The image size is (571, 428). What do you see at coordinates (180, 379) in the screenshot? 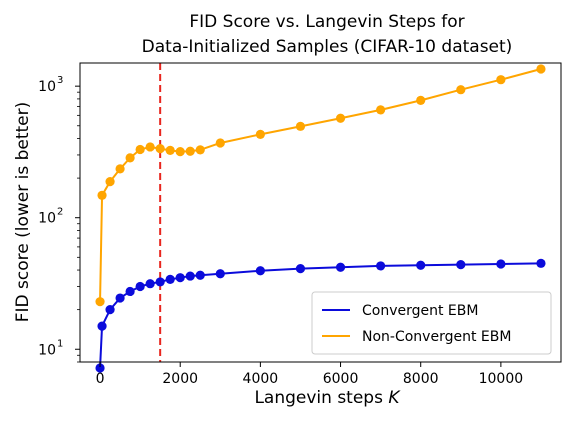
I see `x-tick-label: 2000` at bounding box center [180, 379].